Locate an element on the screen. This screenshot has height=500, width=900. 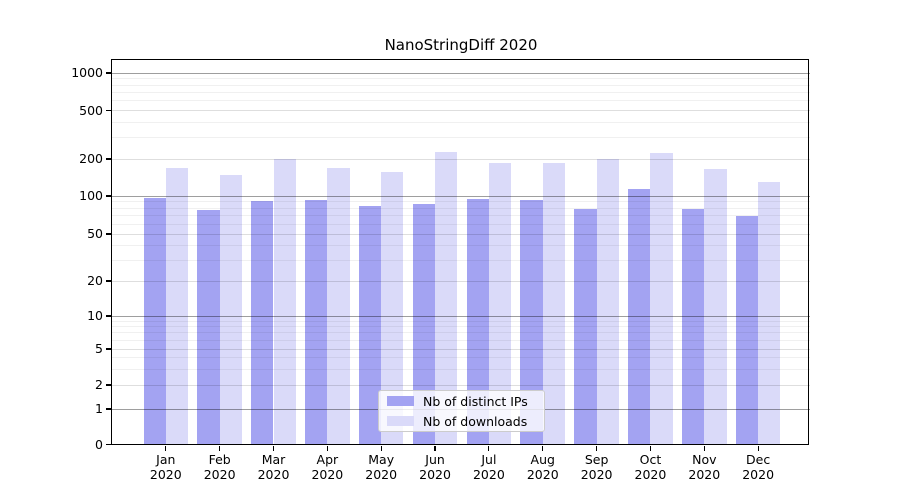
y-tick-label: 1 is located at coordinates (99, 408).